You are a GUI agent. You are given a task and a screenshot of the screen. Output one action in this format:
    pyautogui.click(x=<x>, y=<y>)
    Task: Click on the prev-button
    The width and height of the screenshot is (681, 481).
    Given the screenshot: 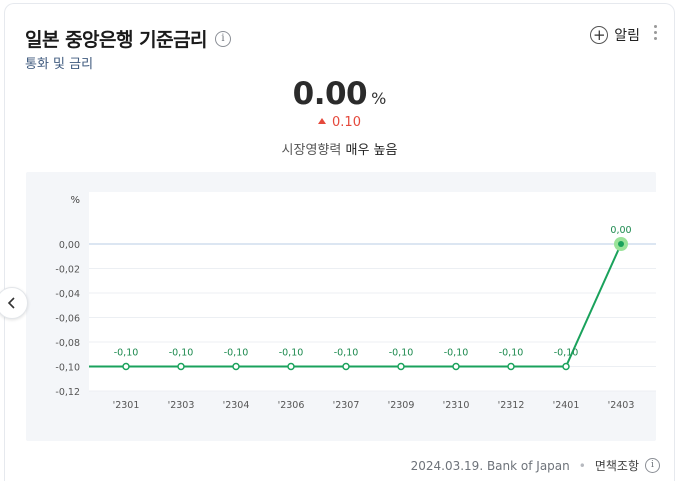 What is the action you would take?
    pyautogui.click(x=14, y=303)
    